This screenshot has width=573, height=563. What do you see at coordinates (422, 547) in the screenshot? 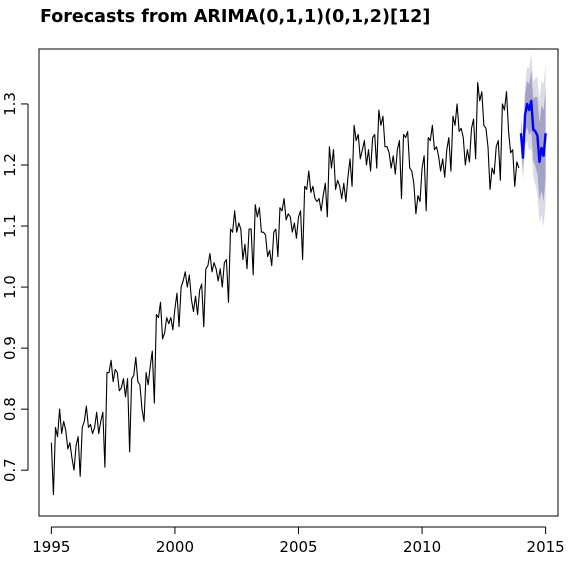
I see `x-tick-label: 2010` at bounding box center [422, 547].